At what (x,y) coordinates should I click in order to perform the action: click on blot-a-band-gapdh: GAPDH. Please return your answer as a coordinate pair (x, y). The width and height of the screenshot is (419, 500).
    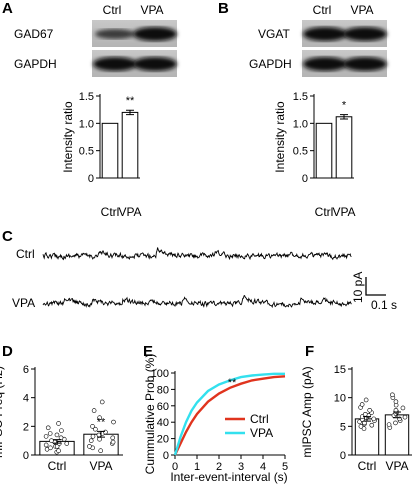
    Looking at the image, I should click on (35, 64).